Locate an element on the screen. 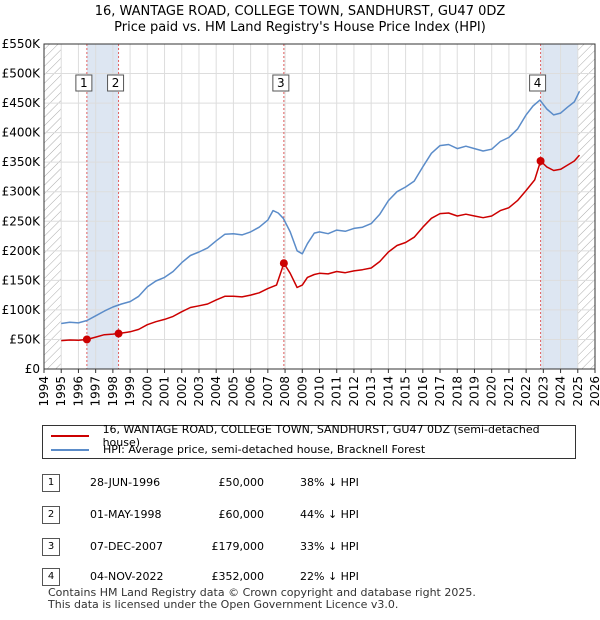 This screenshot has height=620, width=600. y-tick-label: £500K is located at coordinates (22, 74).